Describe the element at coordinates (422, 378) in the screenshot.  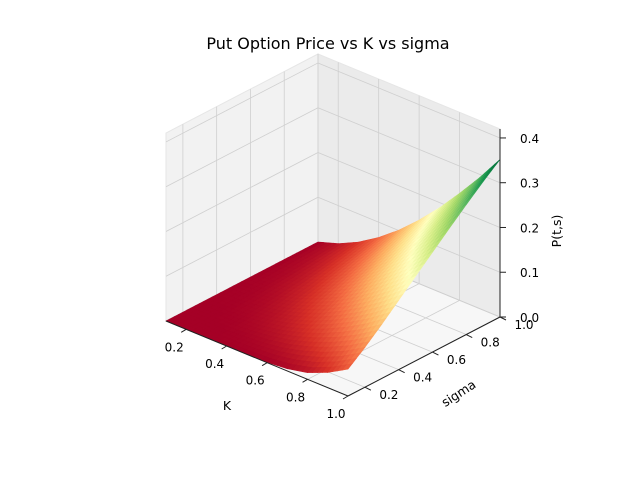
I see `y-tick-label: 0.4` at that location.